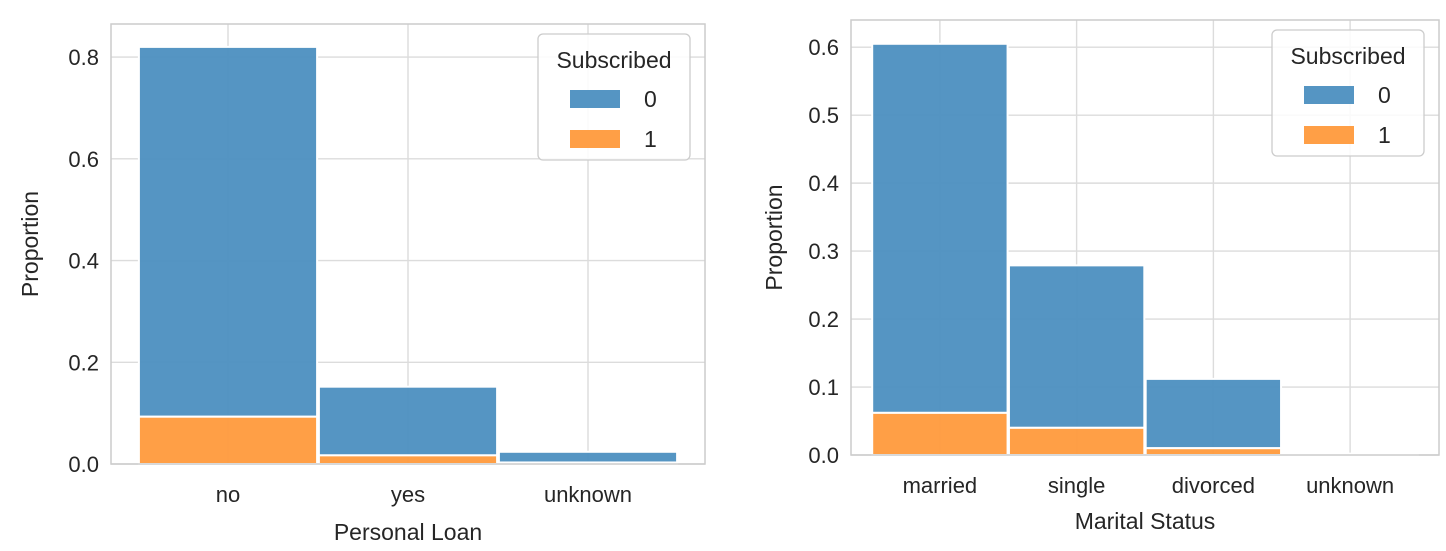 The width and height of the screenshot is (1446, 551). I want to click on y-tick-label: 0.5, so click(823, 115).